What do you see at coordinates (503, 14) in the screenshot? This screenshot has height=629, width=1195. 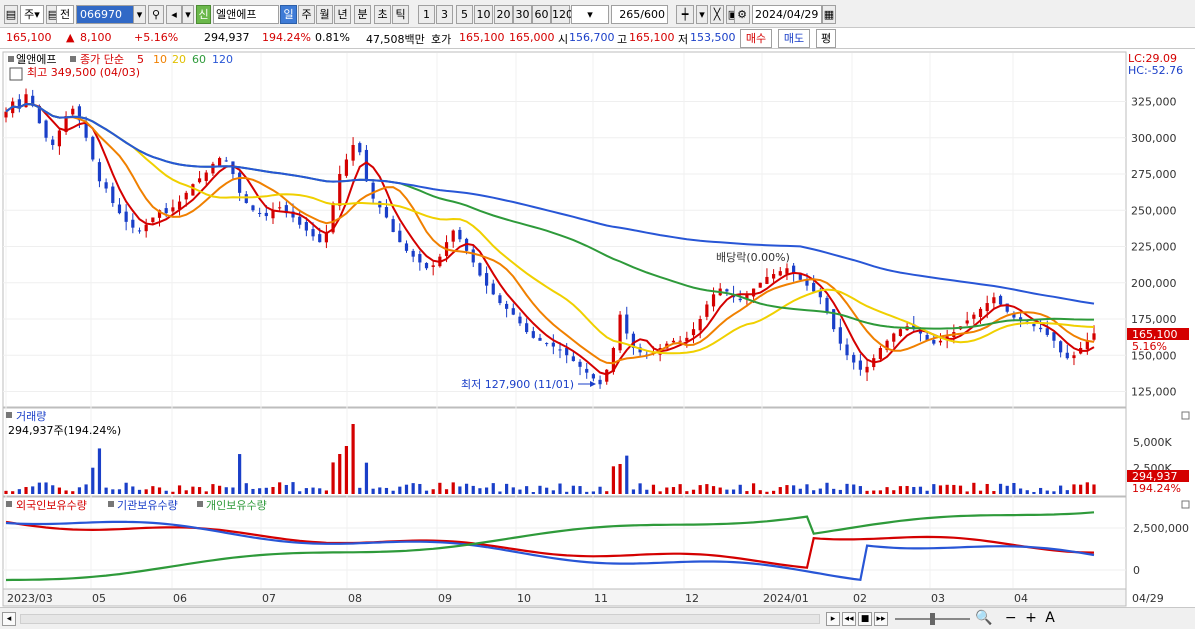 I see `interval-button: 20` at bounding box center [503, 14].